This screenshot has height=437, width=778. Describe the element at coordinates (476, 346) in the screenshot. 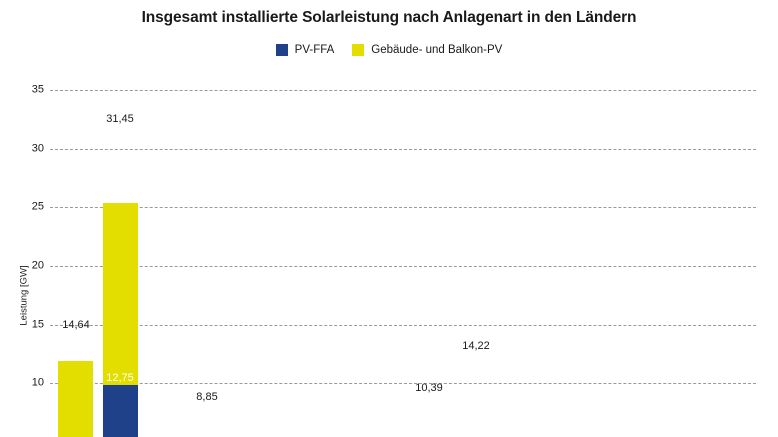

I see `bar-total-label: 14,22` at that location.